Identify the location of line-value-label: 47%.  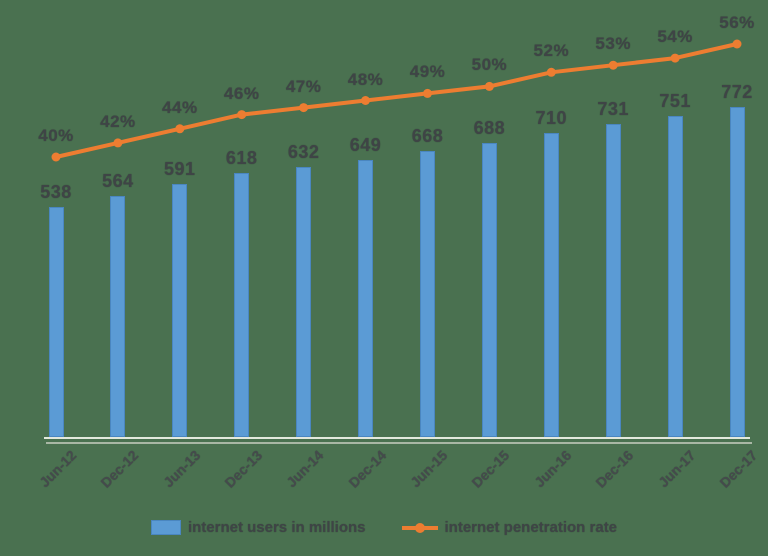
(303, 86).